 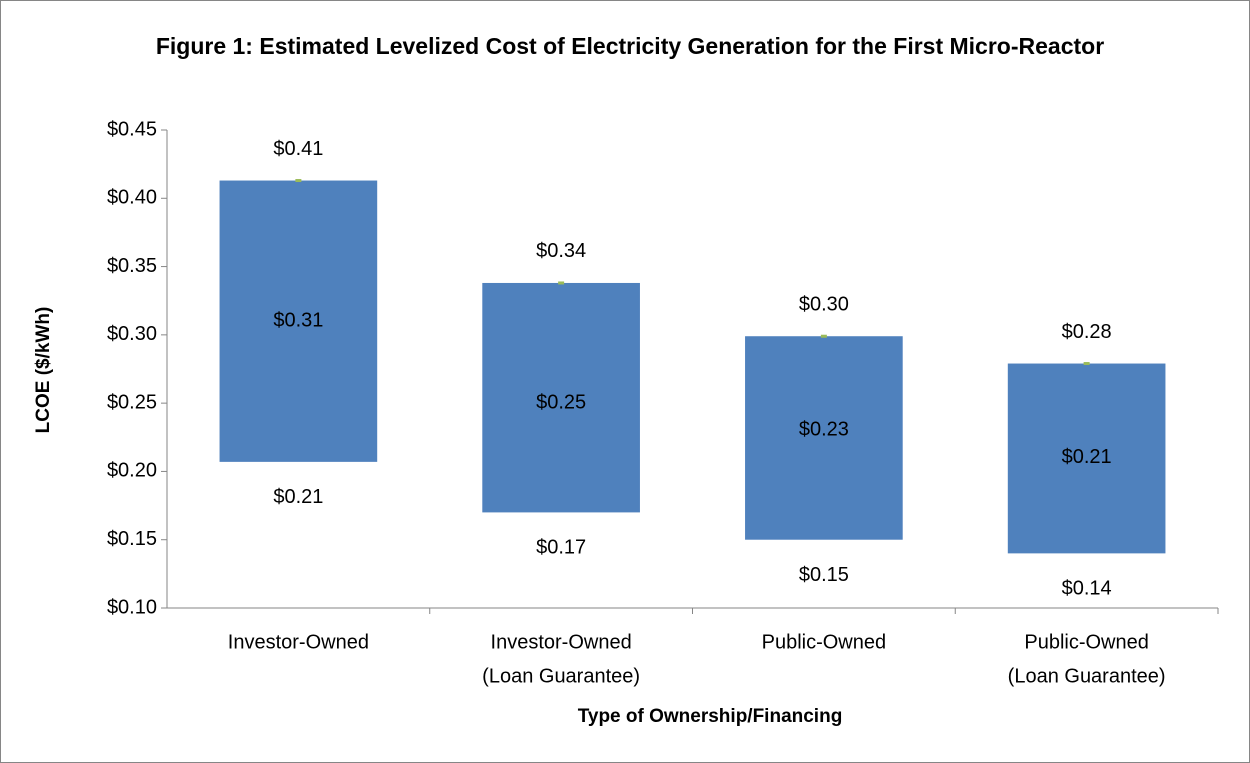 I want to click on low-label: $0.14, so click(x=1087, y=589).